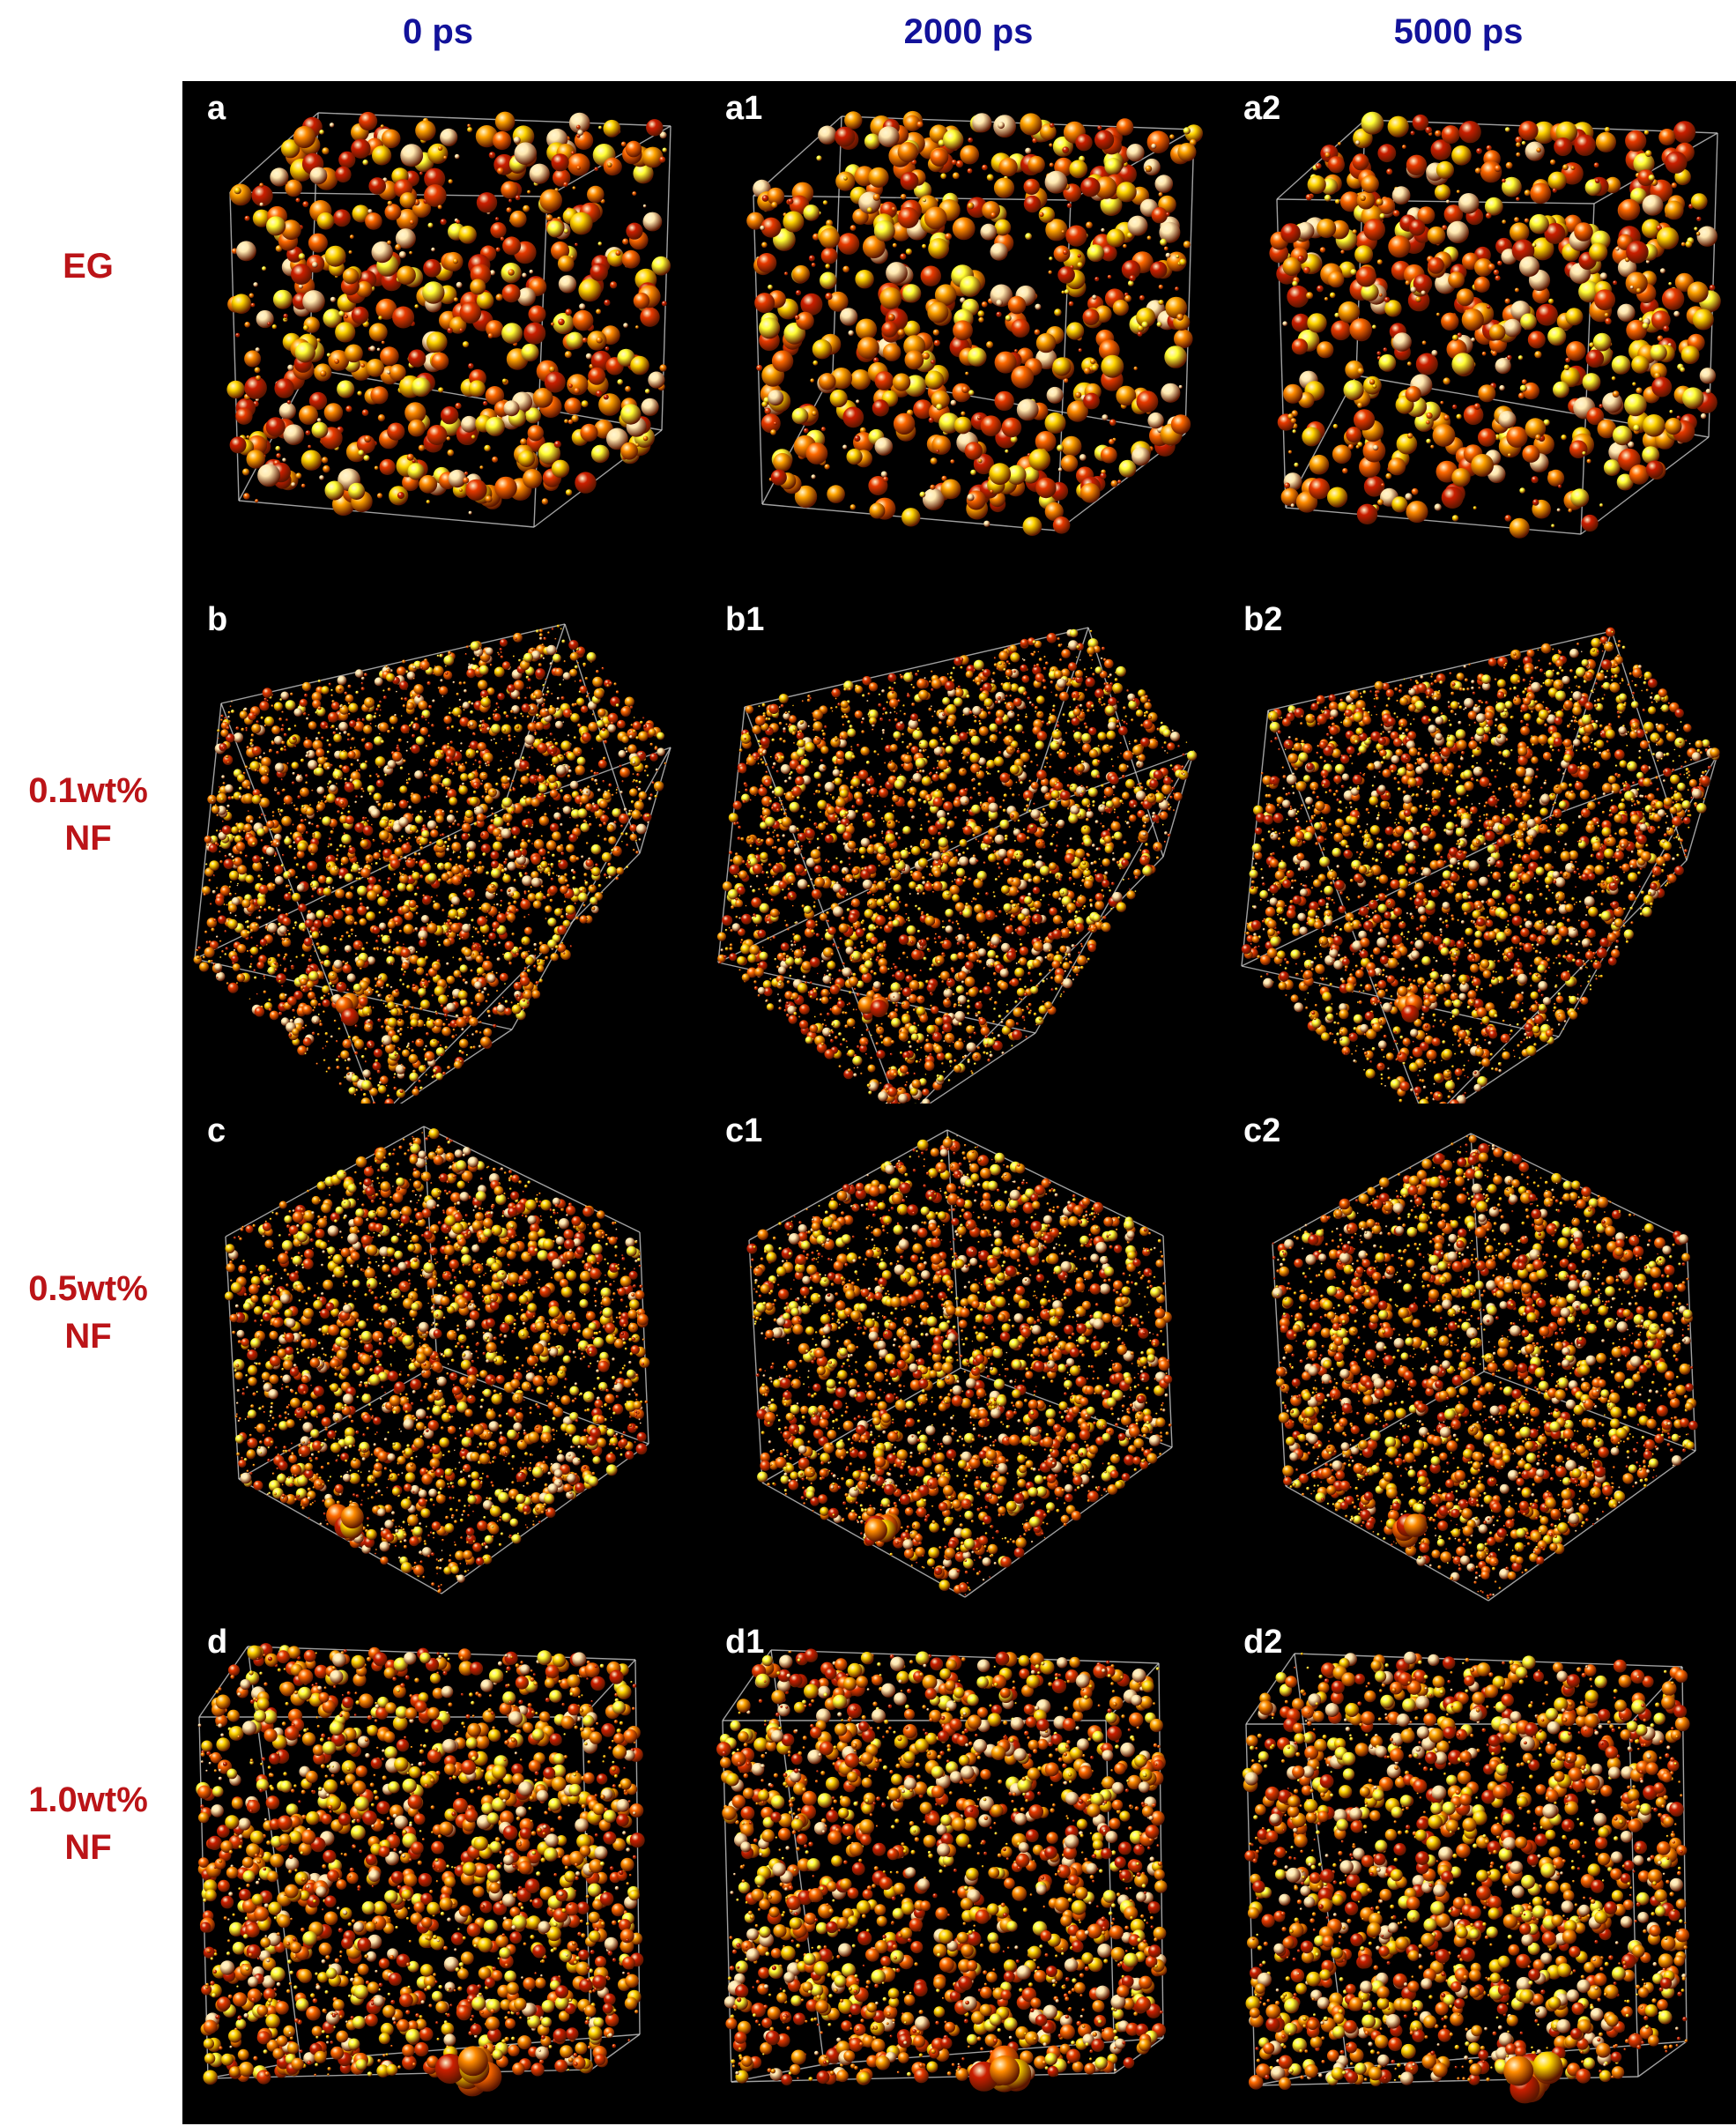  Describe the element at coordinates (744, 1643) in the screenshot. I see `panel-label-d1: d1` at that location.